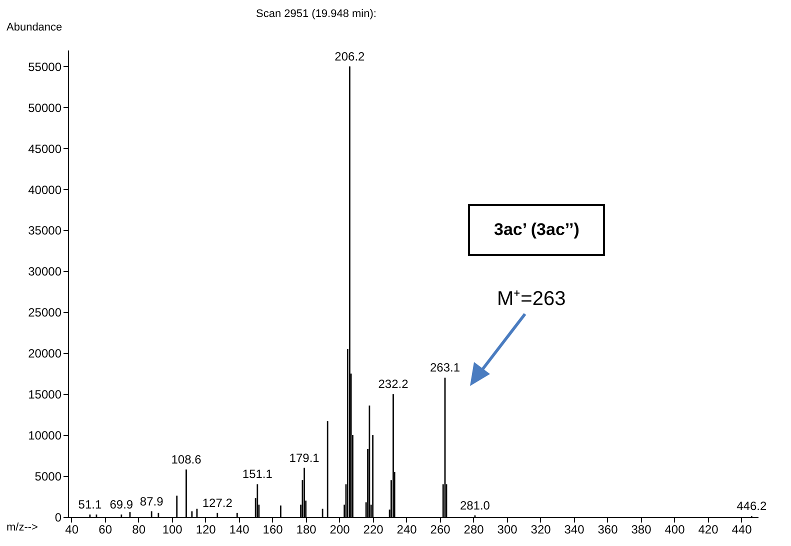  Describe the element at coordinates (445, 367) in the screenshot. I see `annotation: 263.1` at that location.